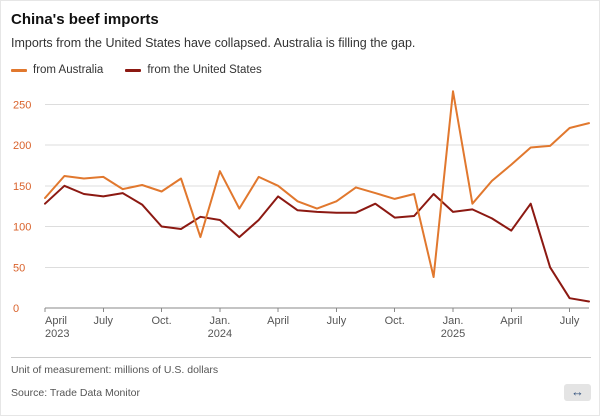 This screenshot has height=416, width=600. What do you see at coordinates (19, 268) in the screenshot?
I see `svg-text: 50` at bounding box center [19, 268].